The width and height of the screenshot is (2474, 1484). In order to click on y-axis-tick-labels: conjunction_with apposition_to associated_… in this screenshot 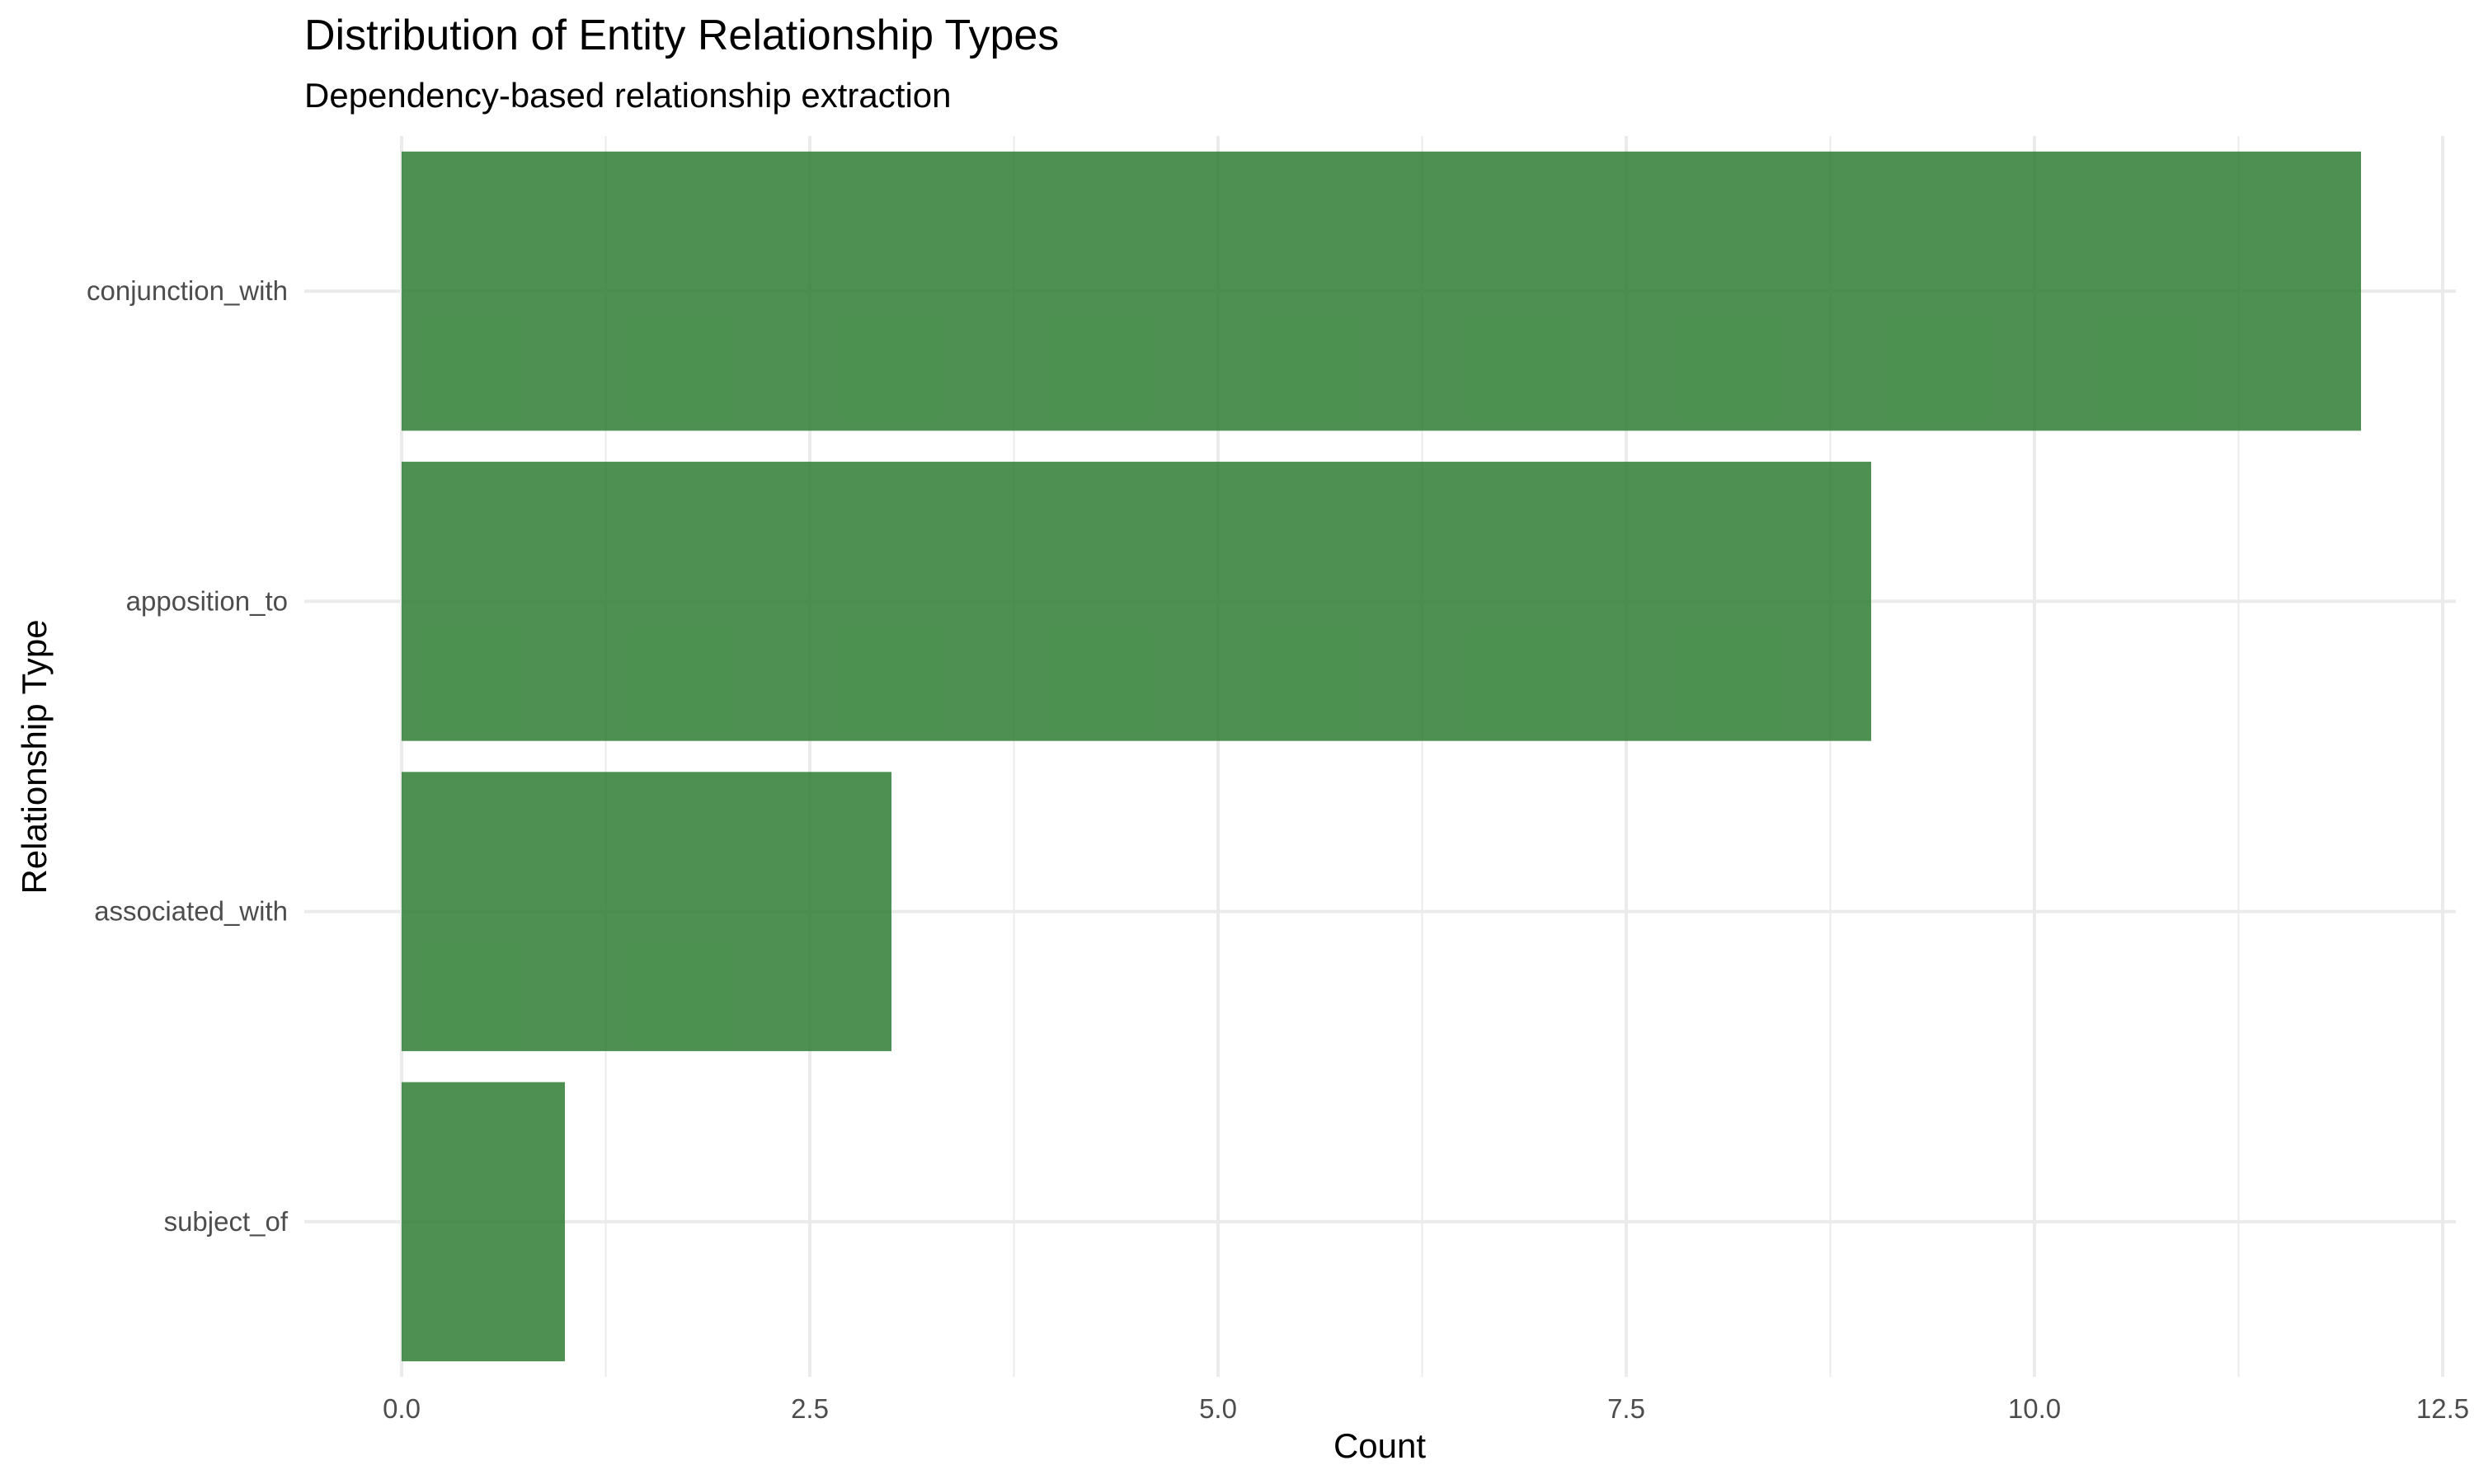, I will do `click(188, 756)`.